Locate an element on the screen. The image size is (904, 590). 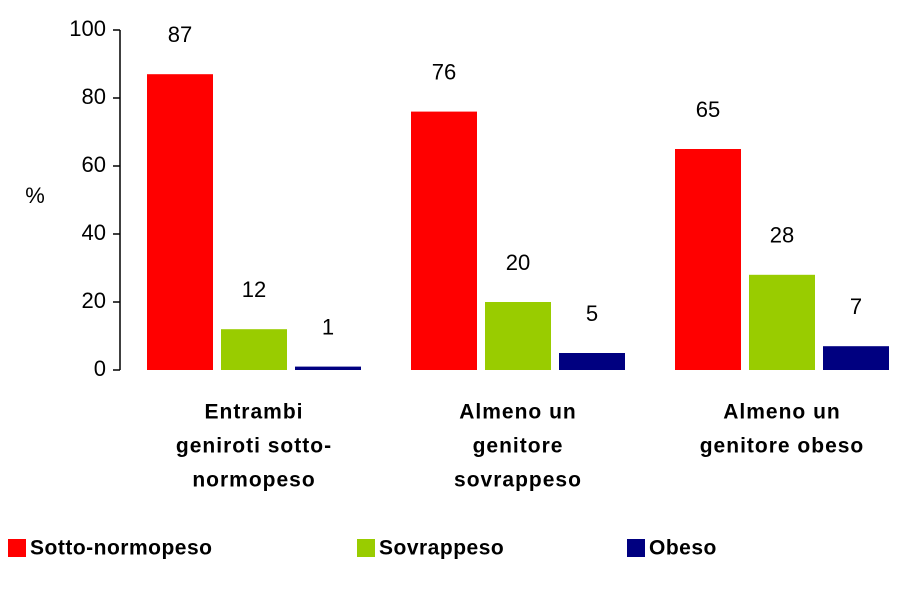
x-tick-label: geniroti sotto- is located at coordinates (254, 446).